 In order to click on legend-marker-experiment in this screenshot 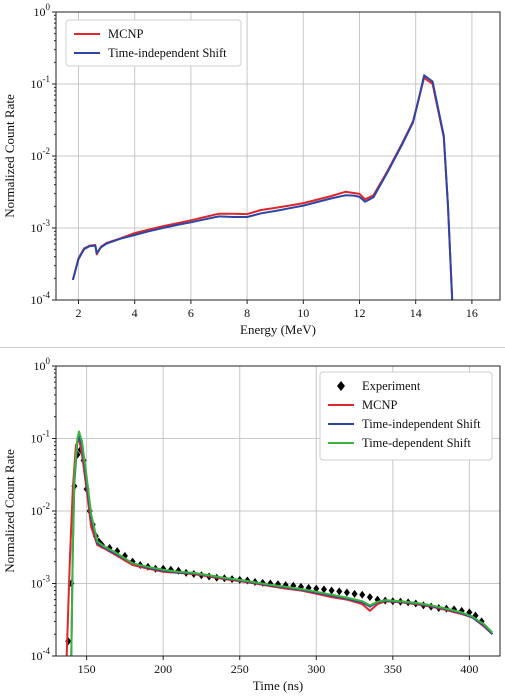, I will do `click(341, 386)`.